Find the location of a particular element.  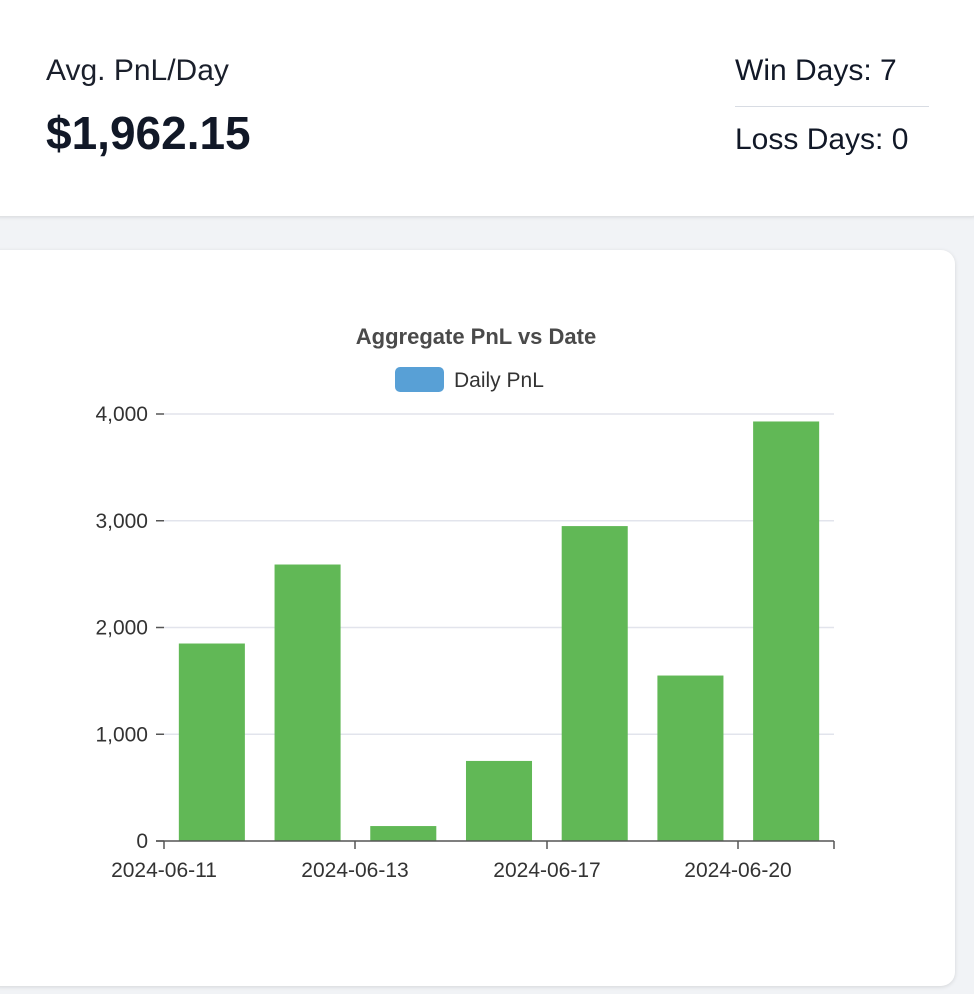

x-tick-label: 2024-06-11 is located at coordinates (164, 870).